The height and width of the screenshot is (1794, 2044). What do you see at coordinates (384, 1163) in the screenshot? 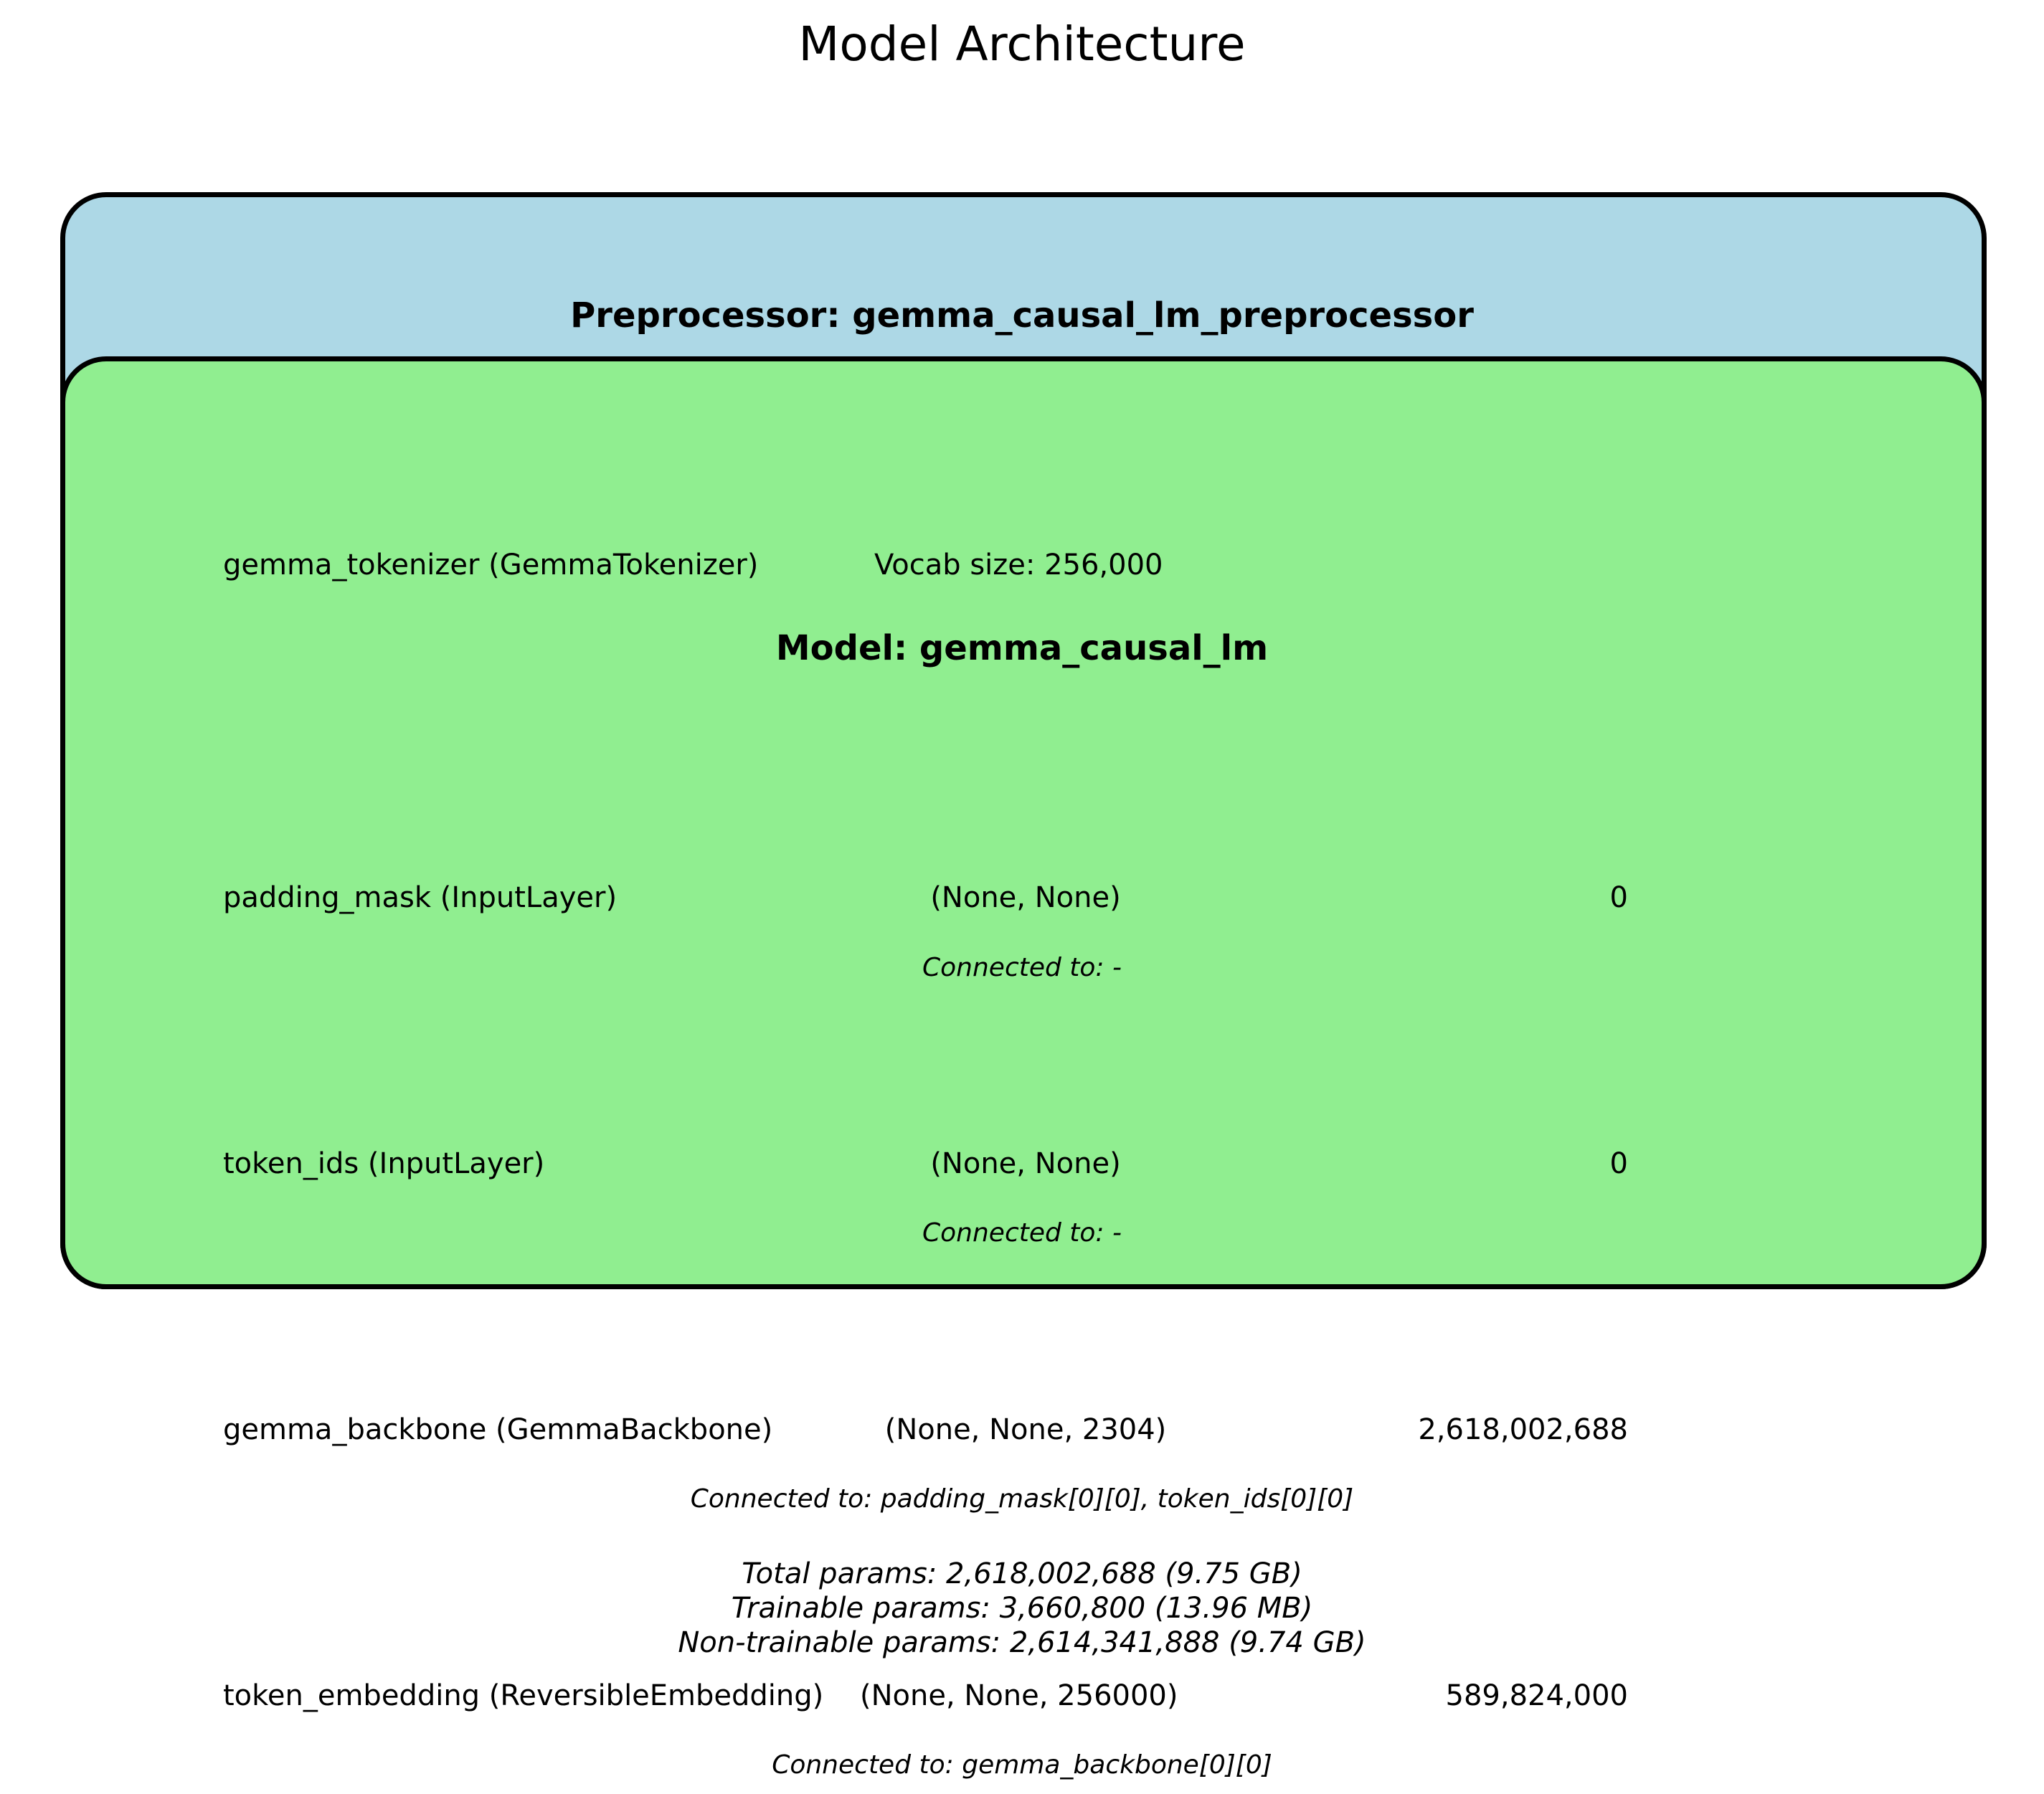
I see `layer-name: token_ids (InputLayer)` at bounding box center [384, 1163].